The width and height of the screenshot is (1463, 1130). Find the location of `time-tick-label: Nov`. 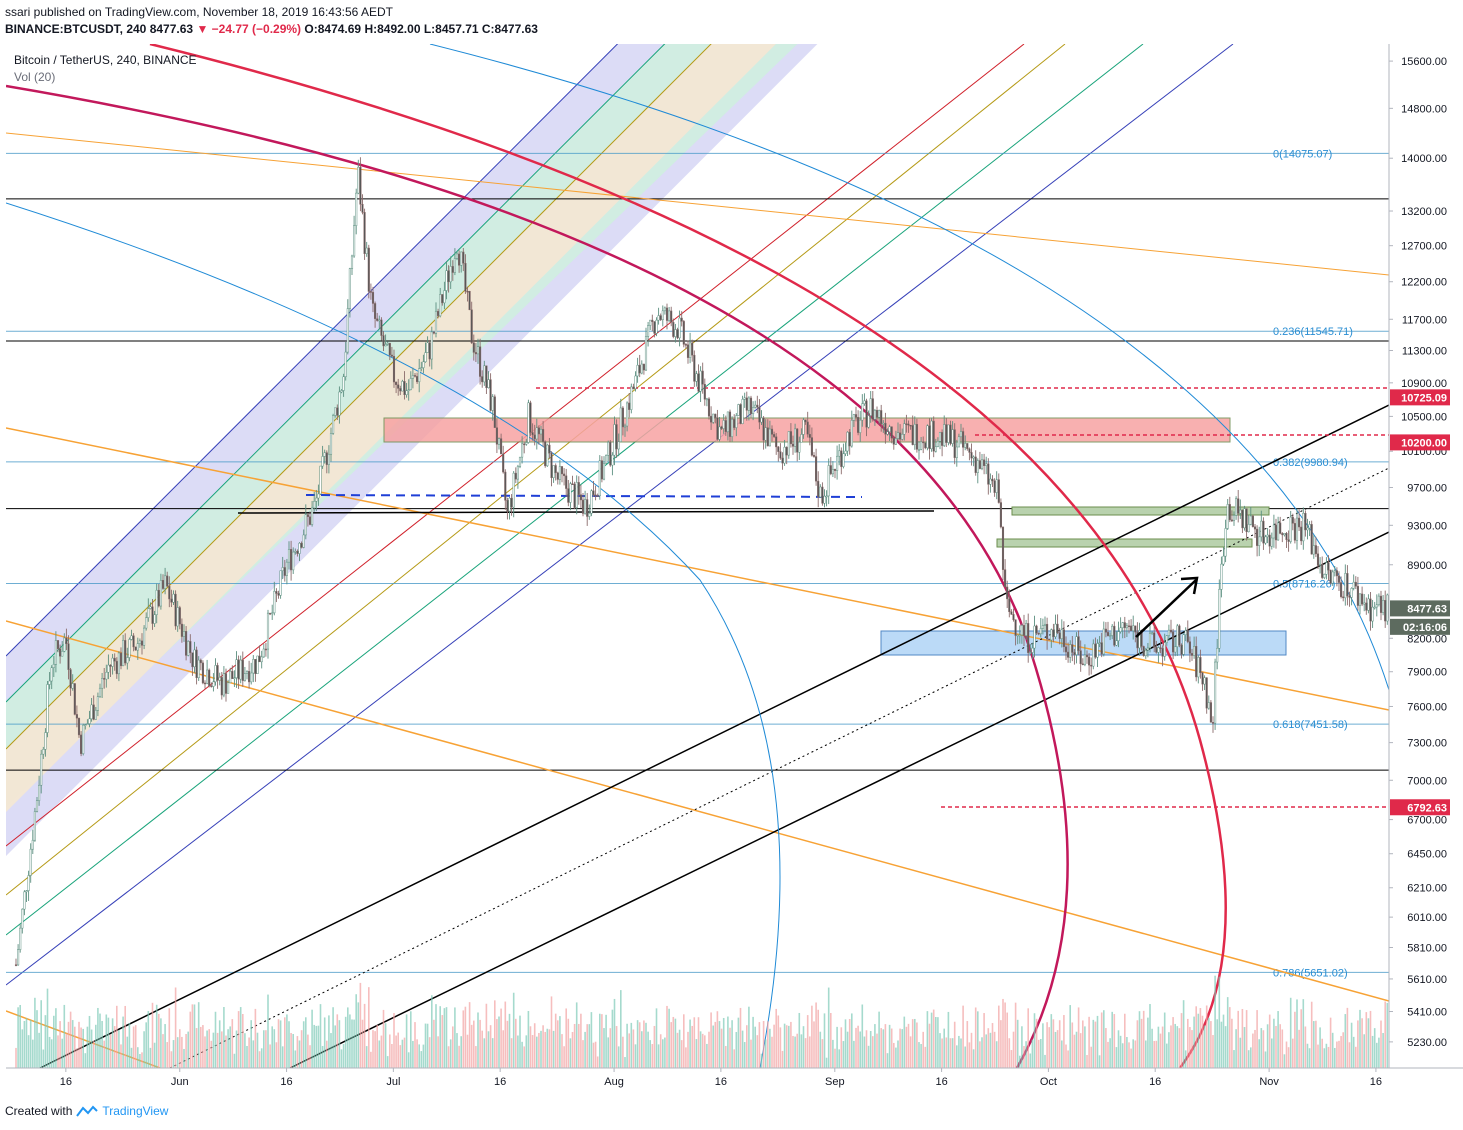

time-tick-label: Nov is located at coordinates (1269, 1082).